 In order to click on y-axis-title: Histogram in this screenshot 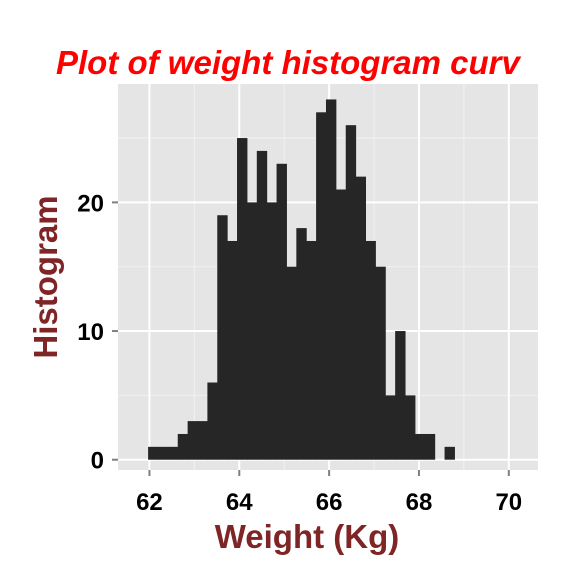, I will do `click(45, 276)`.